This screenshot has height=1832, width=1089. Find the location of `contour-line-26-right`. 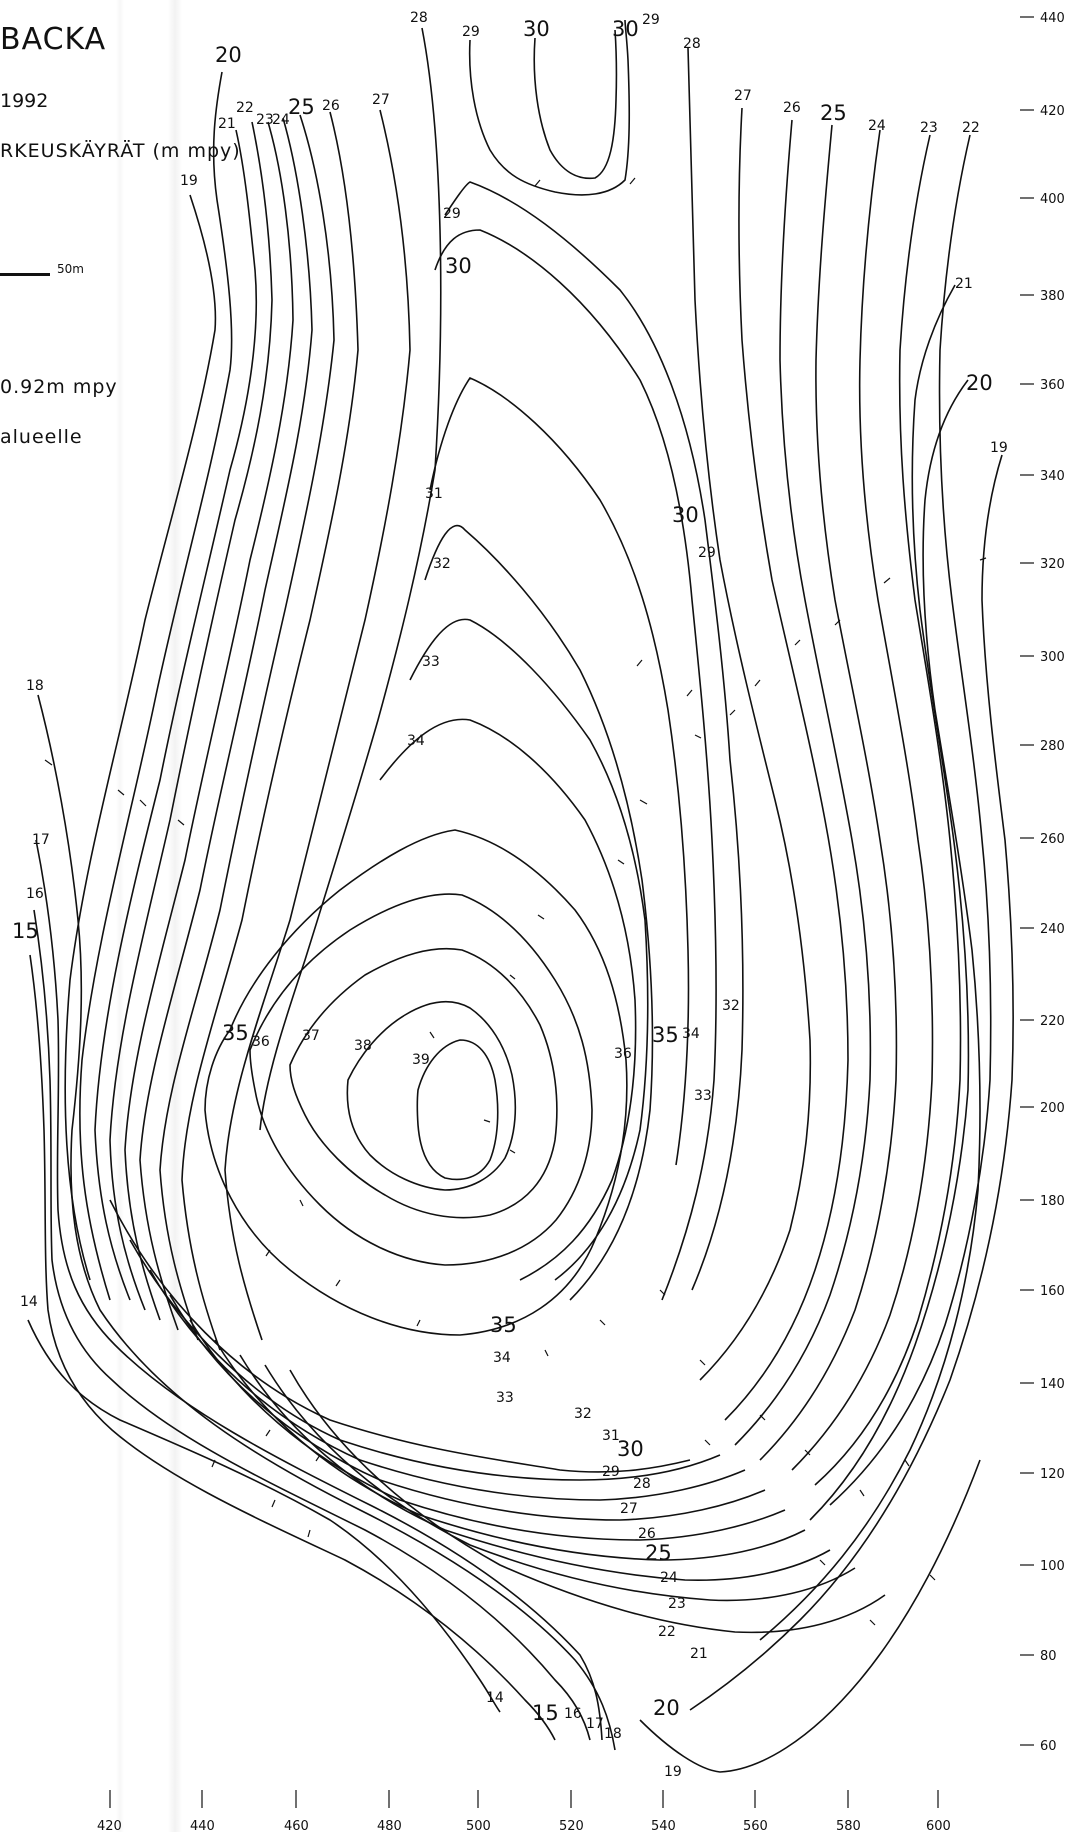

contour-line-26-right is located at coordinates (803, 782).